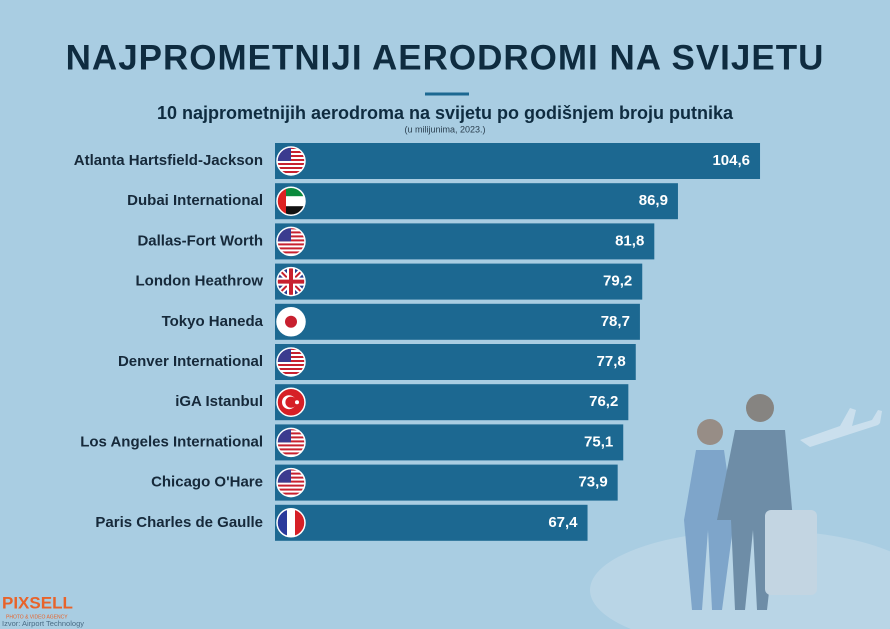 This screenshot has height=629, width=890. Describe the element at coordinates (200, 240) in the screenshot. I see `y-tick-label: Dallas-Fort Worth` at that location.